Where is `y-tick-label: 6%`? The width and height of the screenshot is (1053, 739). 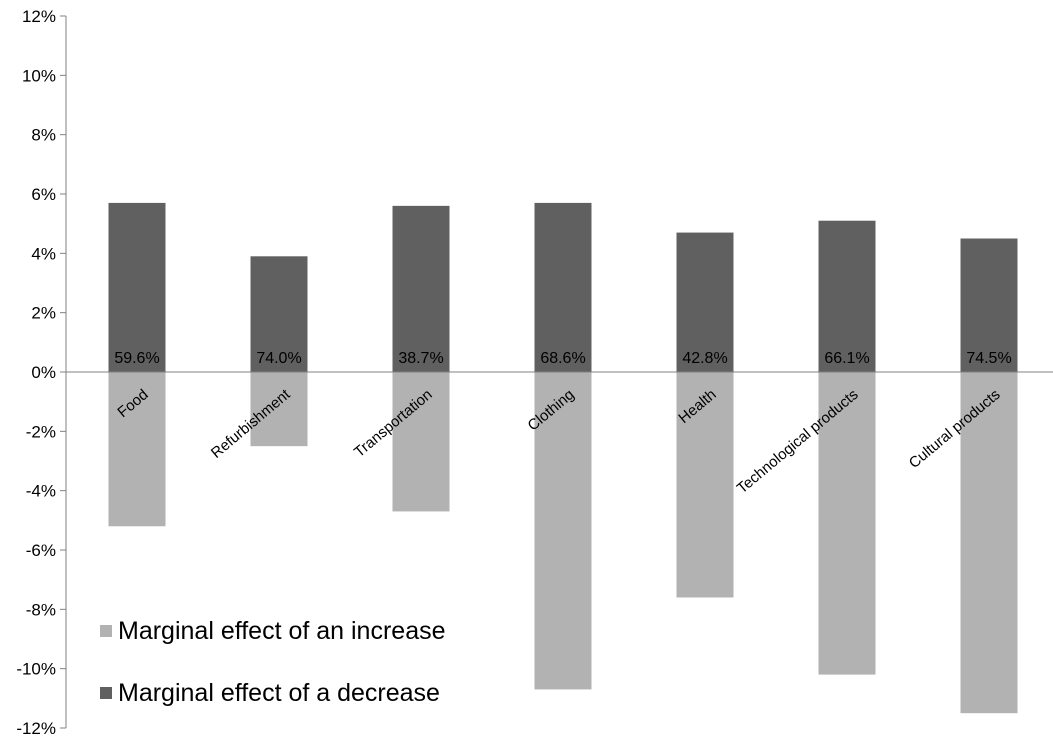 y-tick-label: 6% is located at coordinates (43, 194).